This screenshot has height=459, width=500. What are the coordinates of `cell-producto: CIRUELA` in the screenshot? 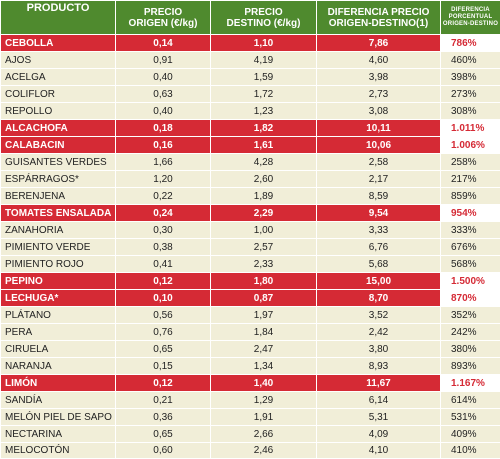 It's located at (58, 349).